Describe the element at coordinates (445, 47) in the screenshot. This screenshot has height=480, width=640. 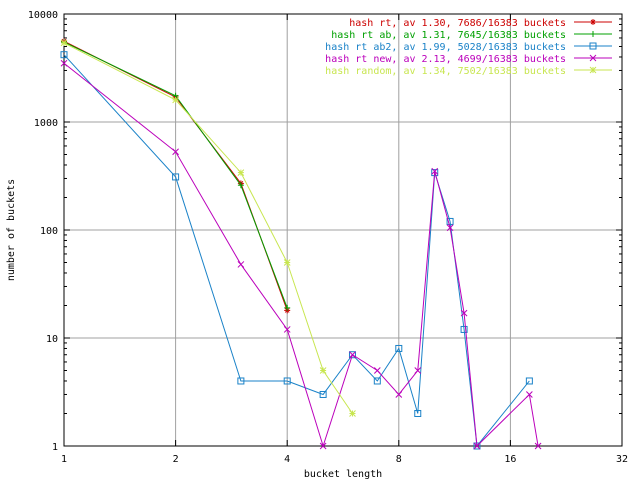
I see `legend-label: hash rt ab2, av 1.99, 5028/16383 buckets` at that location.